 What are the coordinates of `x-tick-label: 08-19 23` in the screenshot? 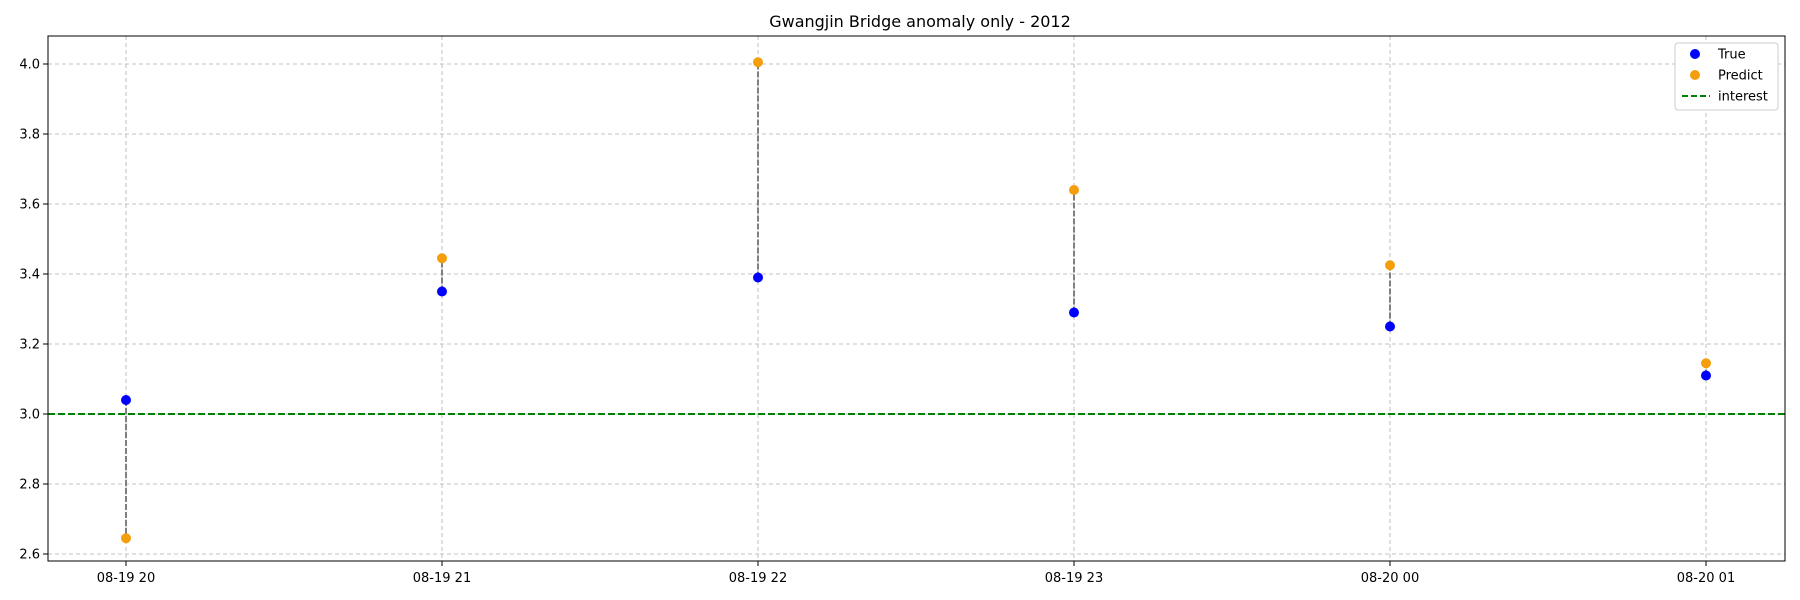 It's located at (1074, 578).